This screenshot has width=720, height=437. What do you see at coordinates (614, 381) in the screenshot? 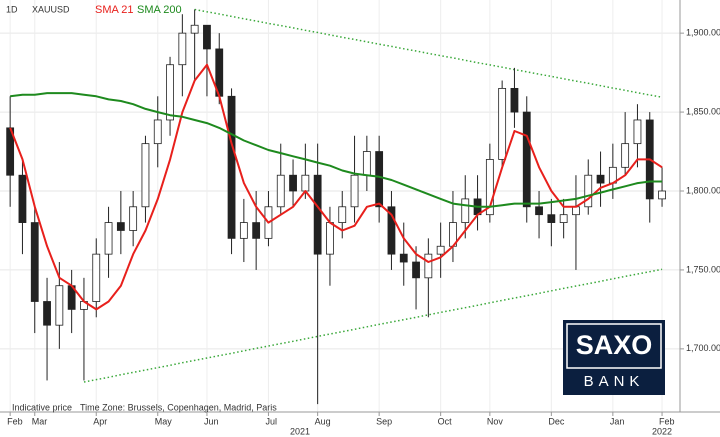
I see `logo-bottom: BANK` at bounding box center [614, 381].